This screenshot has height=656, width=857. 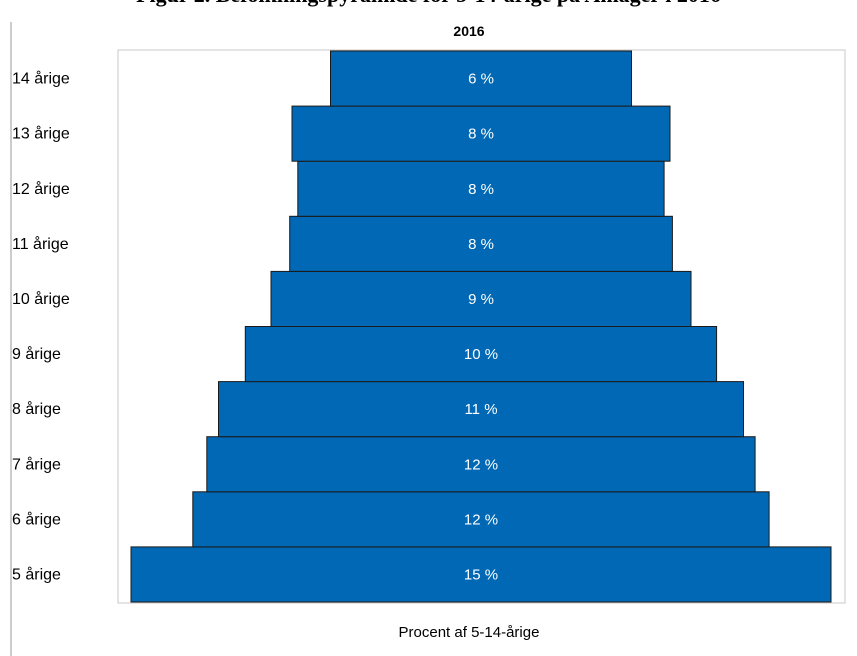 I want to click on category-label: 5 årige, so click(x=36, y=574).